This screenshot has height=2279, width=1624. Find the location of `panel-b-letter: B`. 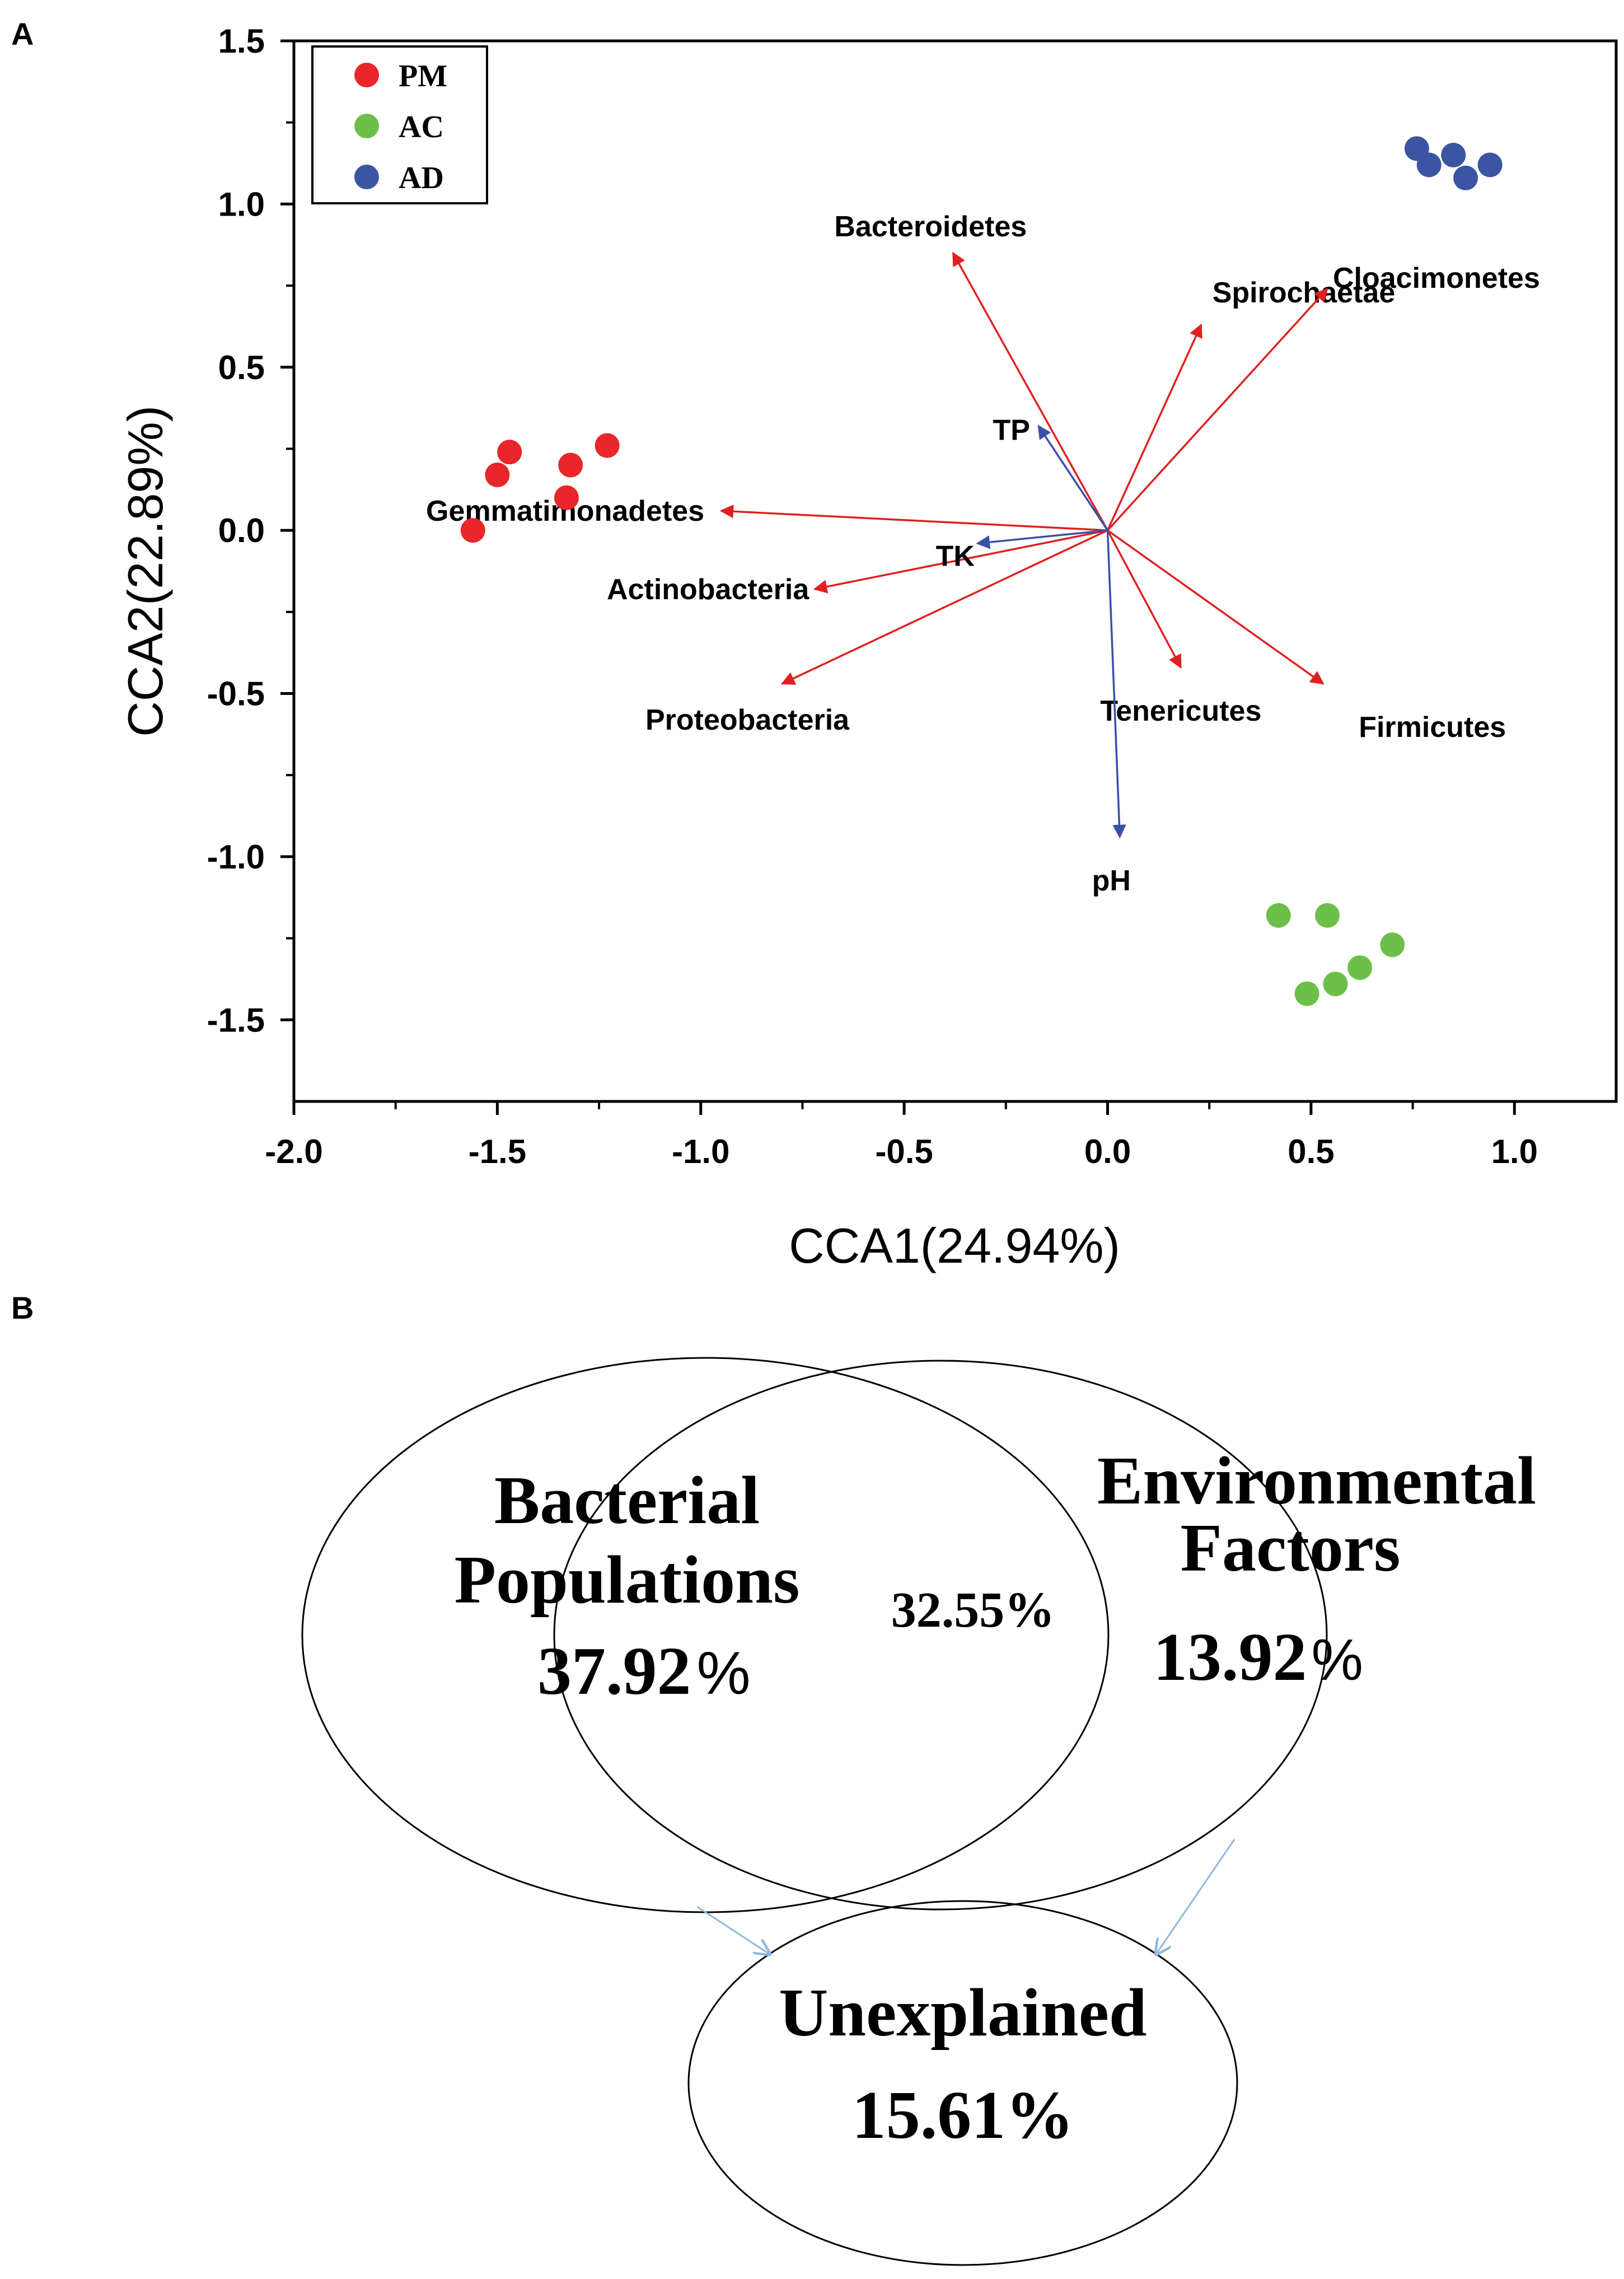

panel-b-letter: B is located at coordinates (22, 1307).